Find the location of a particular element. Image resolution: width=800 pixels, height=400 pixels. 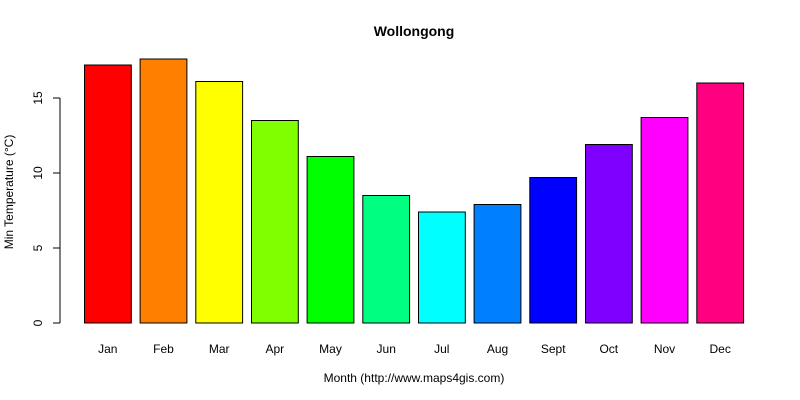

bar-may is located at coordinates (330, 240).